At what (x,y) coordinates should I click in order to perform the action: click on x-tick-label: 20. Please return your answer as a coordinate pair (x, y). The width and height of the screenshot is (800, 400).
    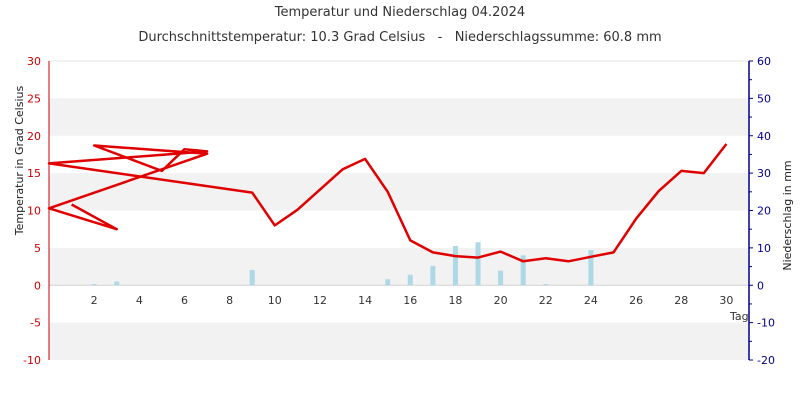
    Looking at the image, I should click on (501, 300).